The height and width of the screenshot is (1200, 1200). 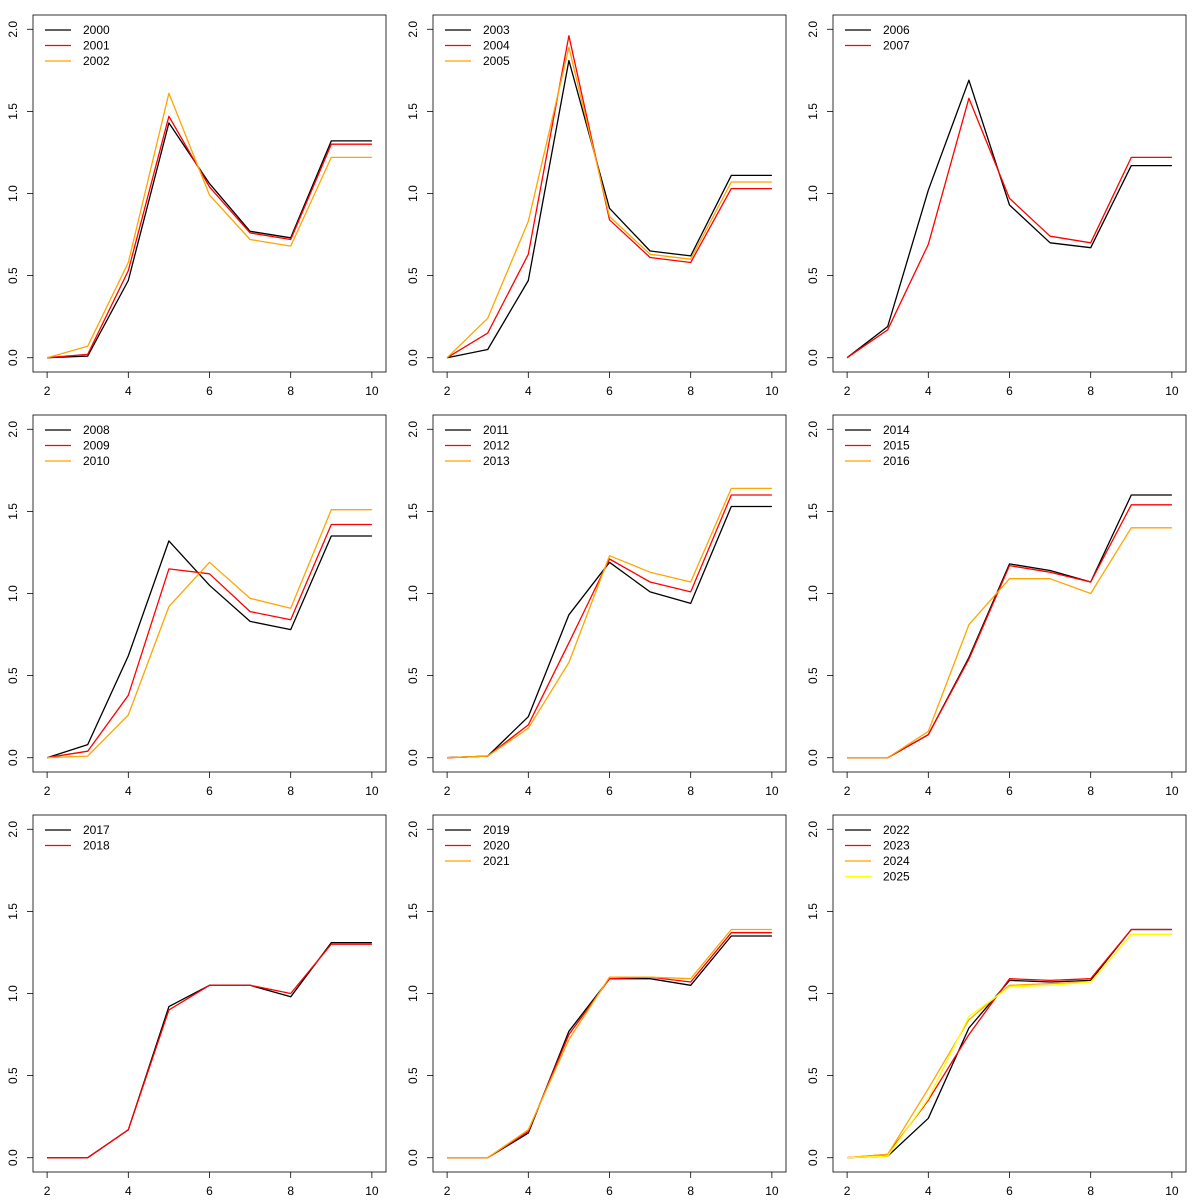 I want to click on series-line-2002, so click(x=209, y=225).